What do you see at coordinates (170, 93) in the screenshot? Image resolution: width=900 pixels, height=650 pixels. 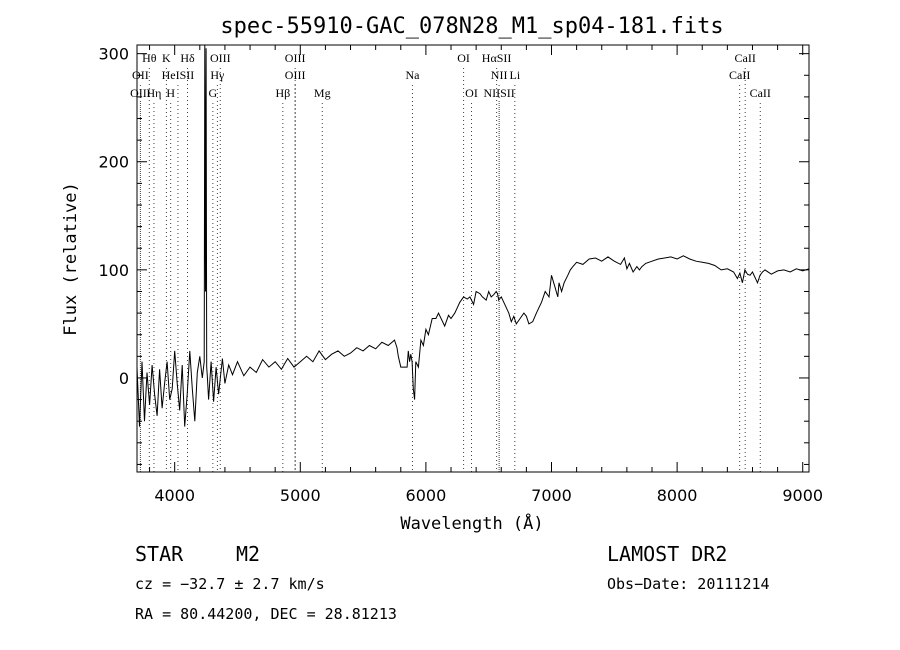 I see `line-label-18: H` at bounding box center [170, 93].